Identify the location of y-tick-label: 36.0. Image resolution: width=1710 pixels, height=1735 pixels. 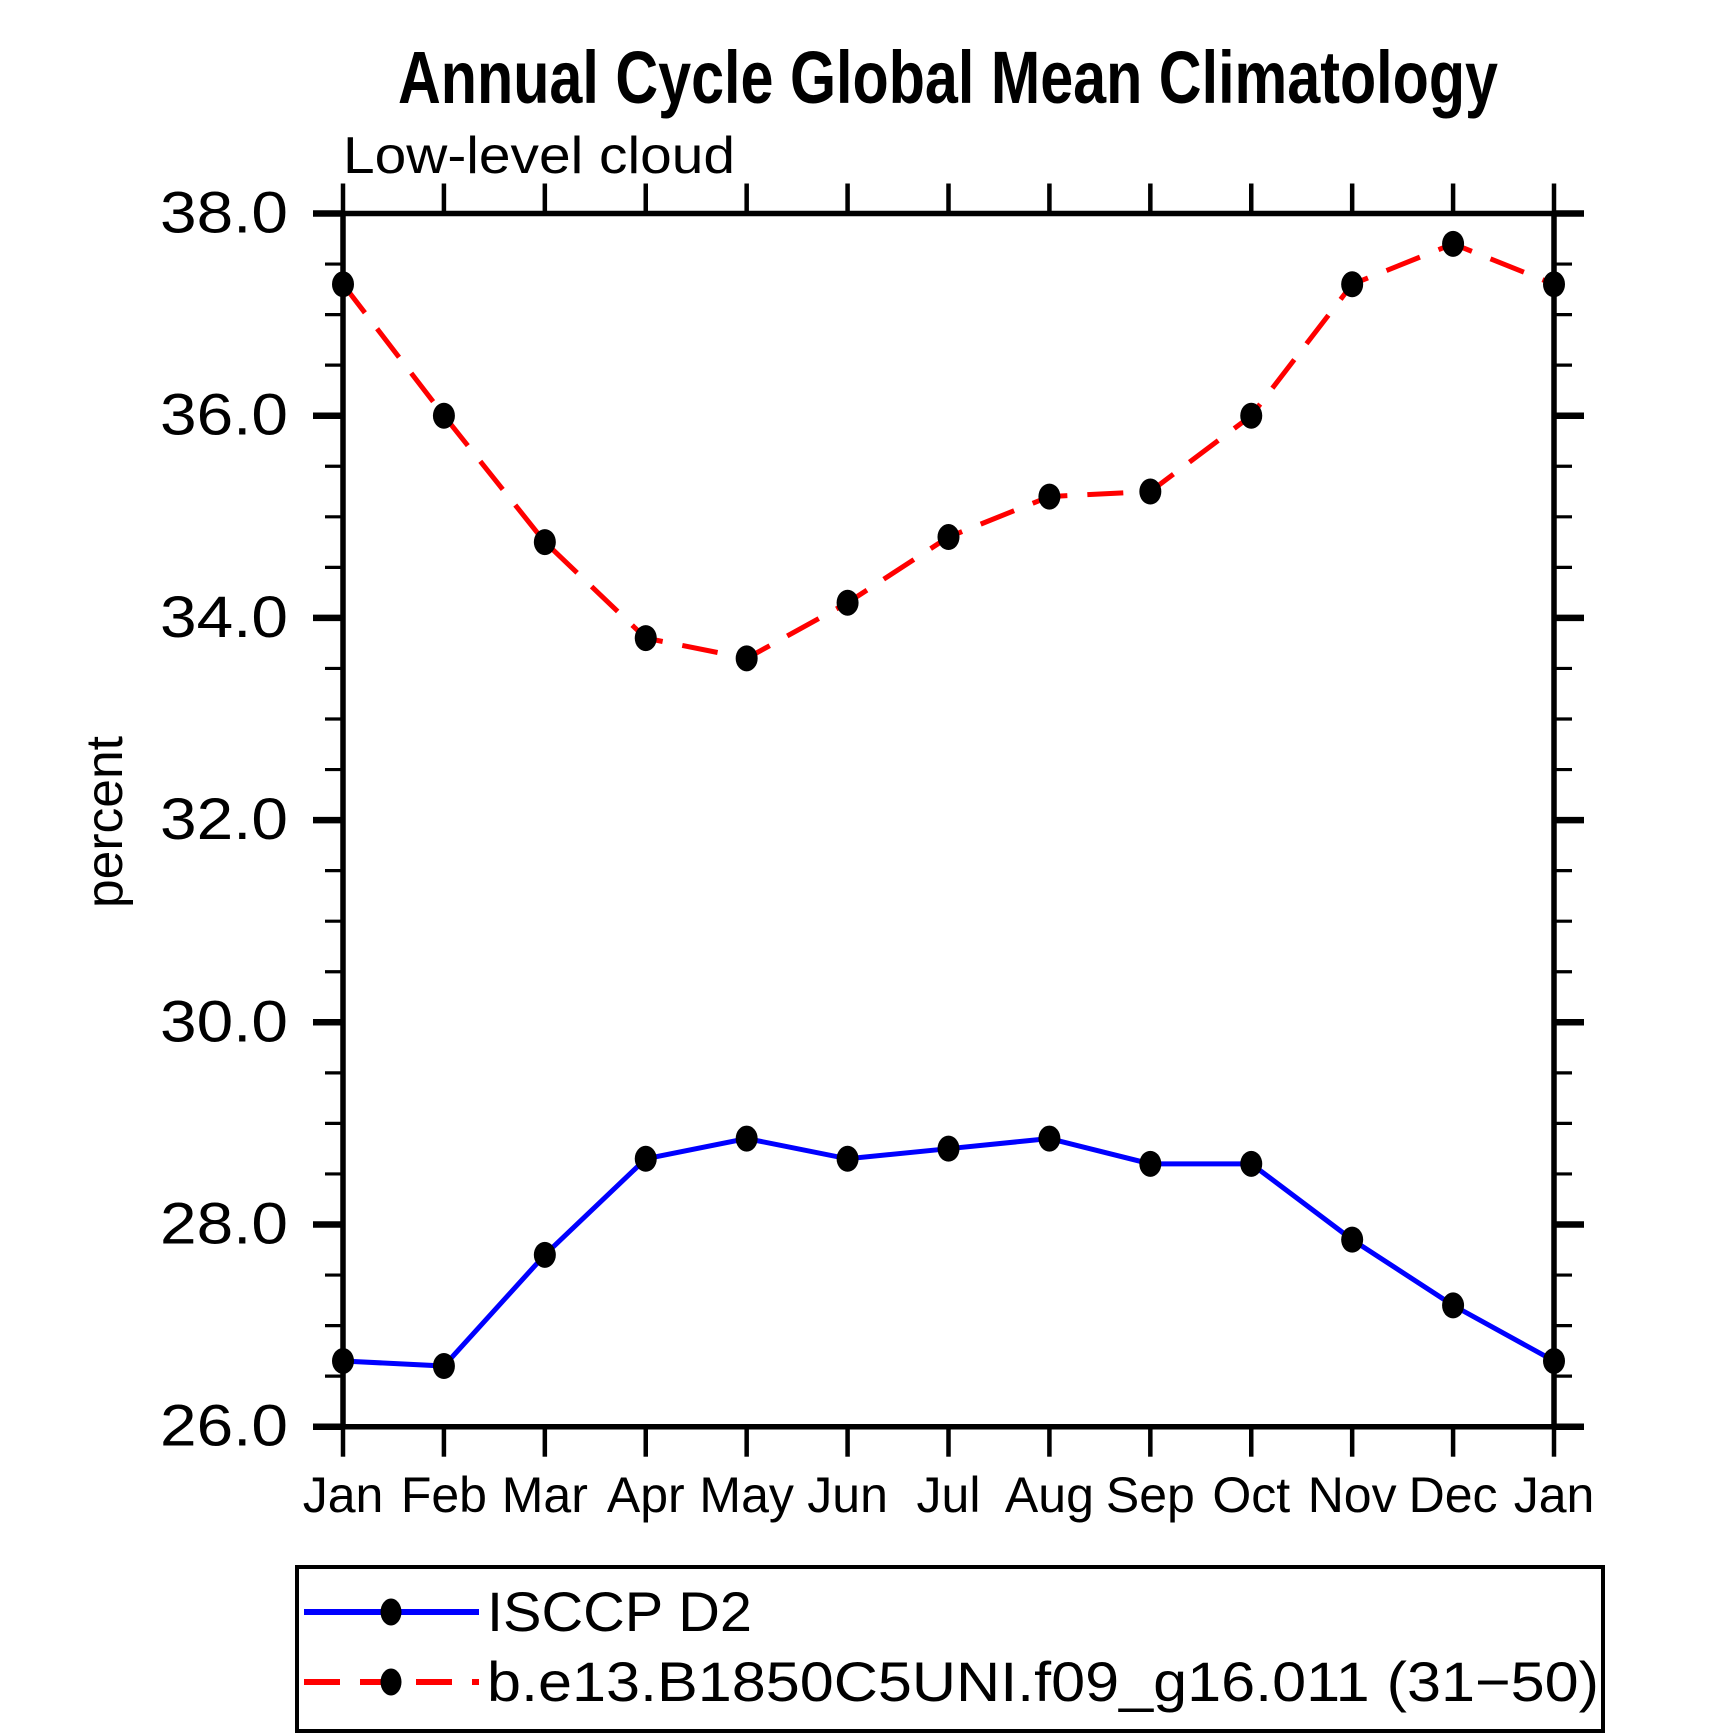
(224, 415).